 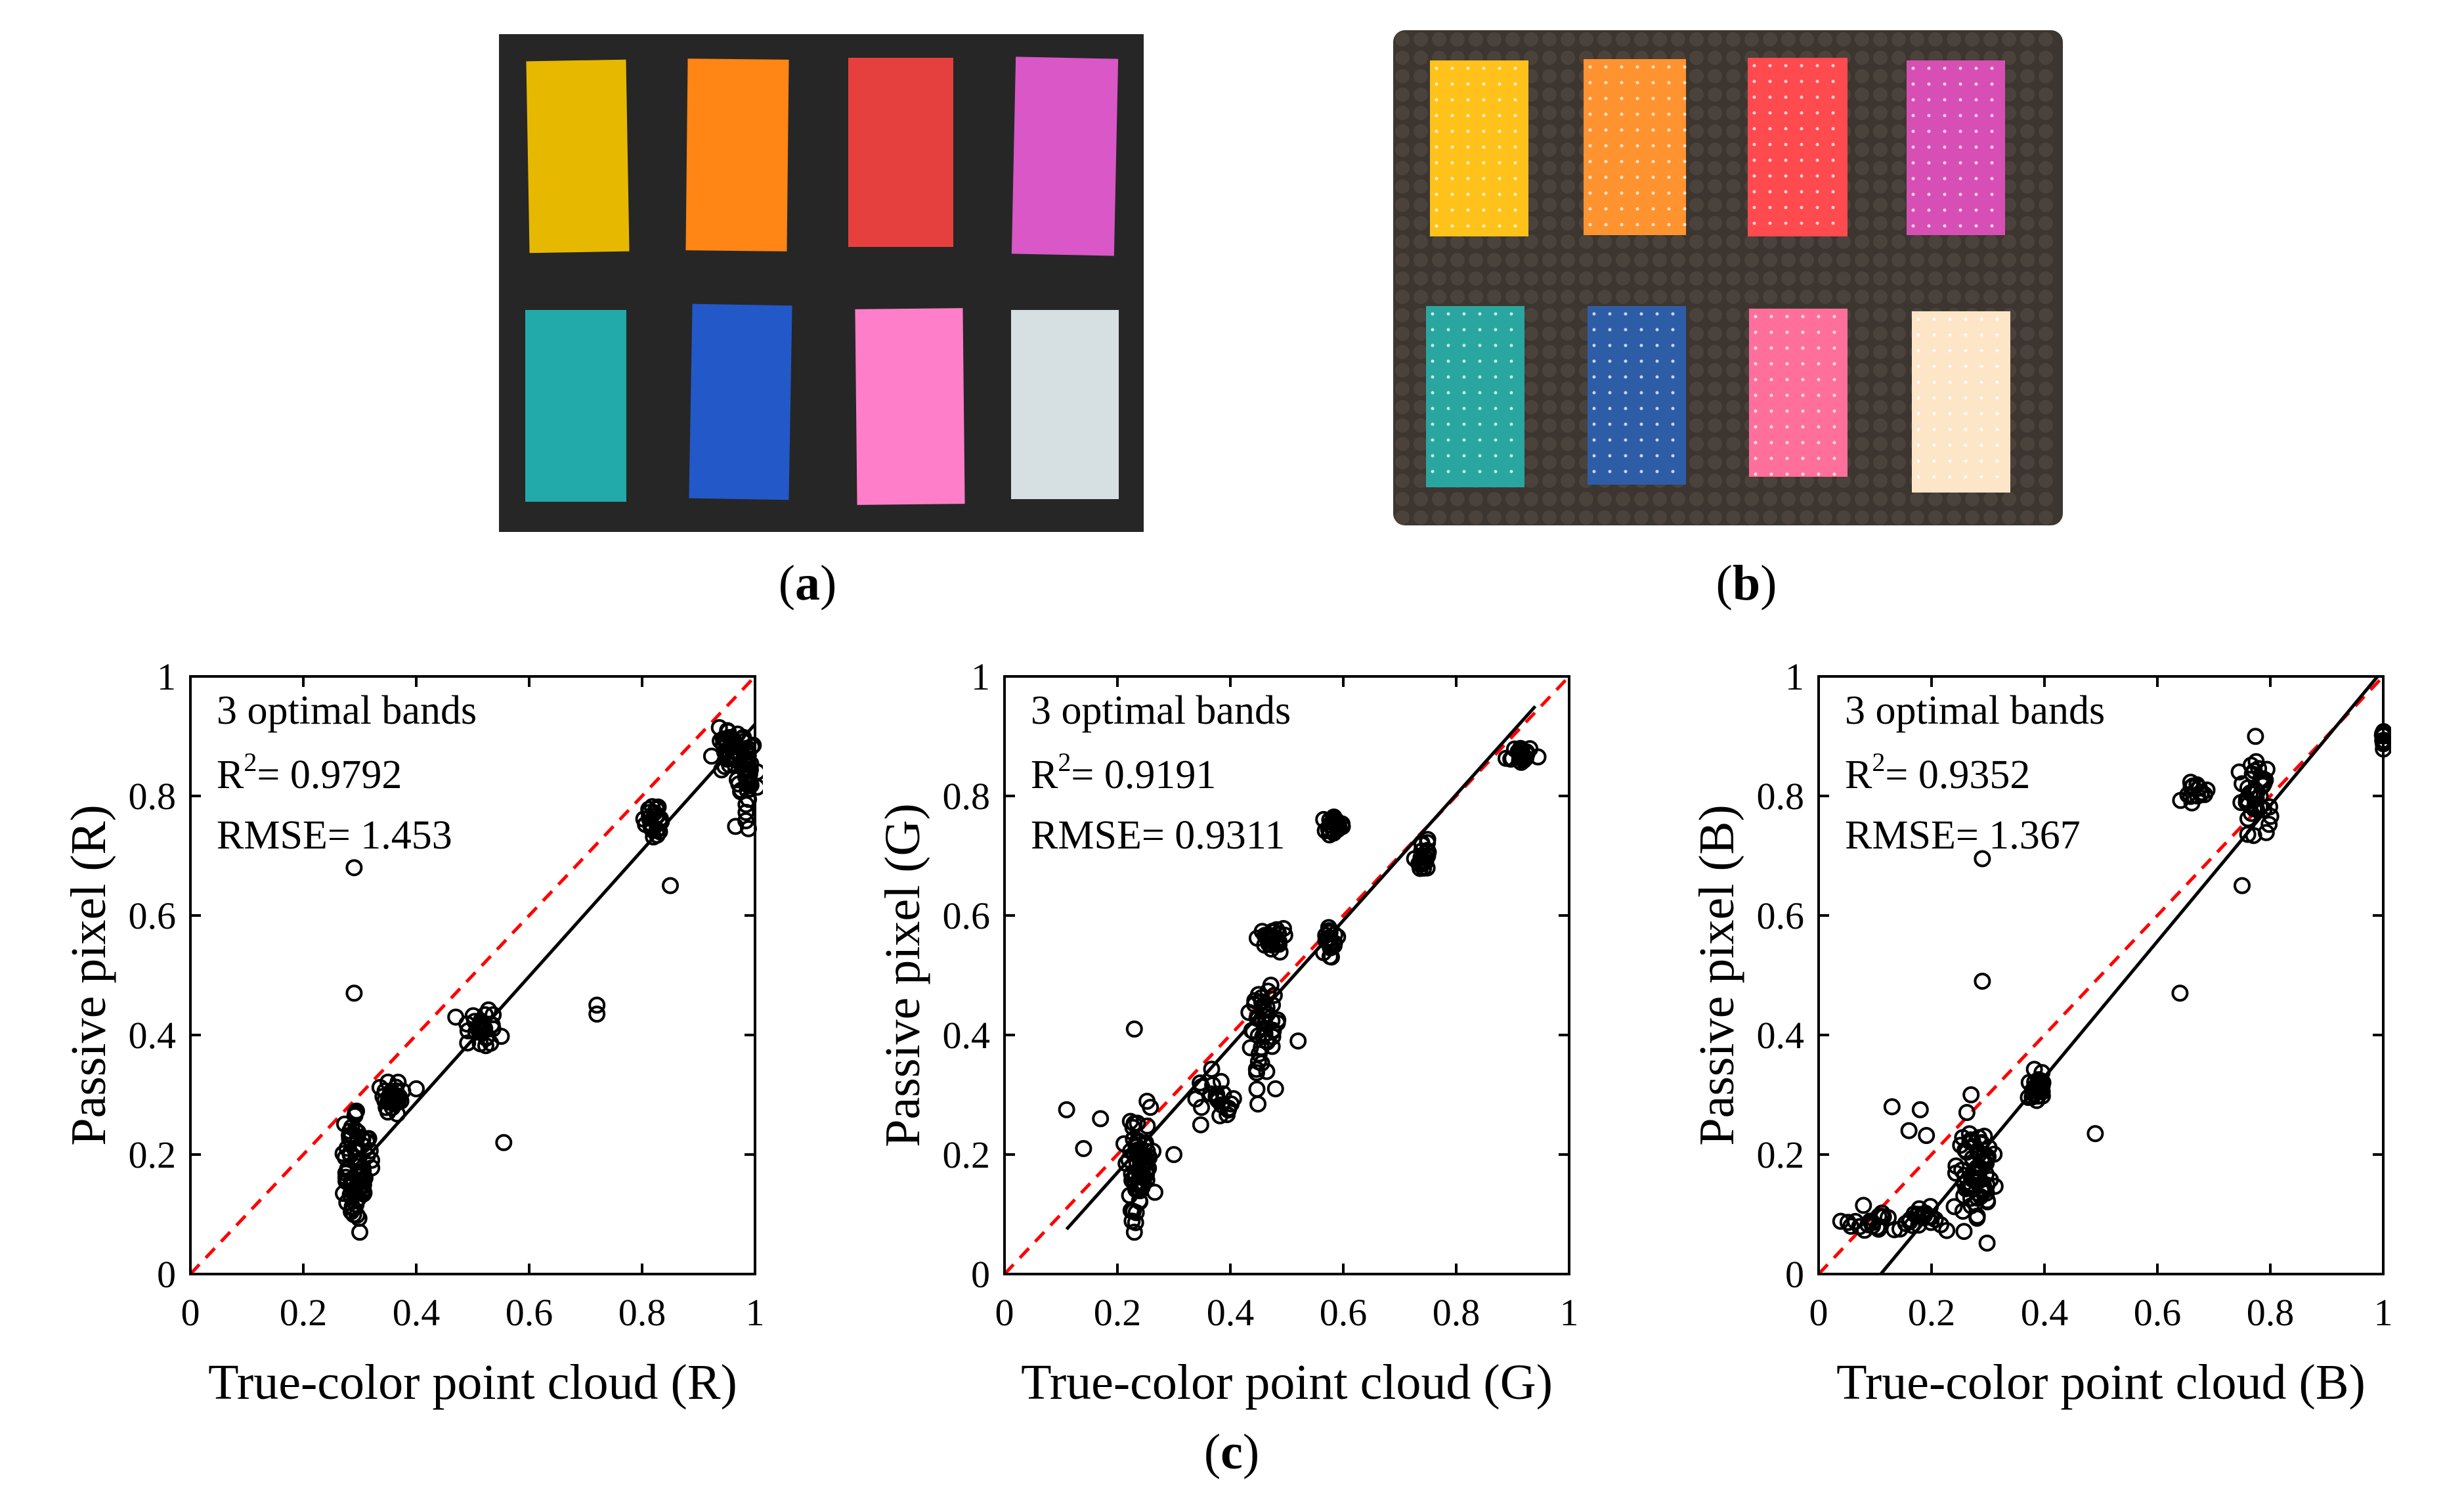 What do you see at coordinates (1064, 762) in the screenshot?
I see `r2-superscript: 2` at bounding box center [1064, 762].